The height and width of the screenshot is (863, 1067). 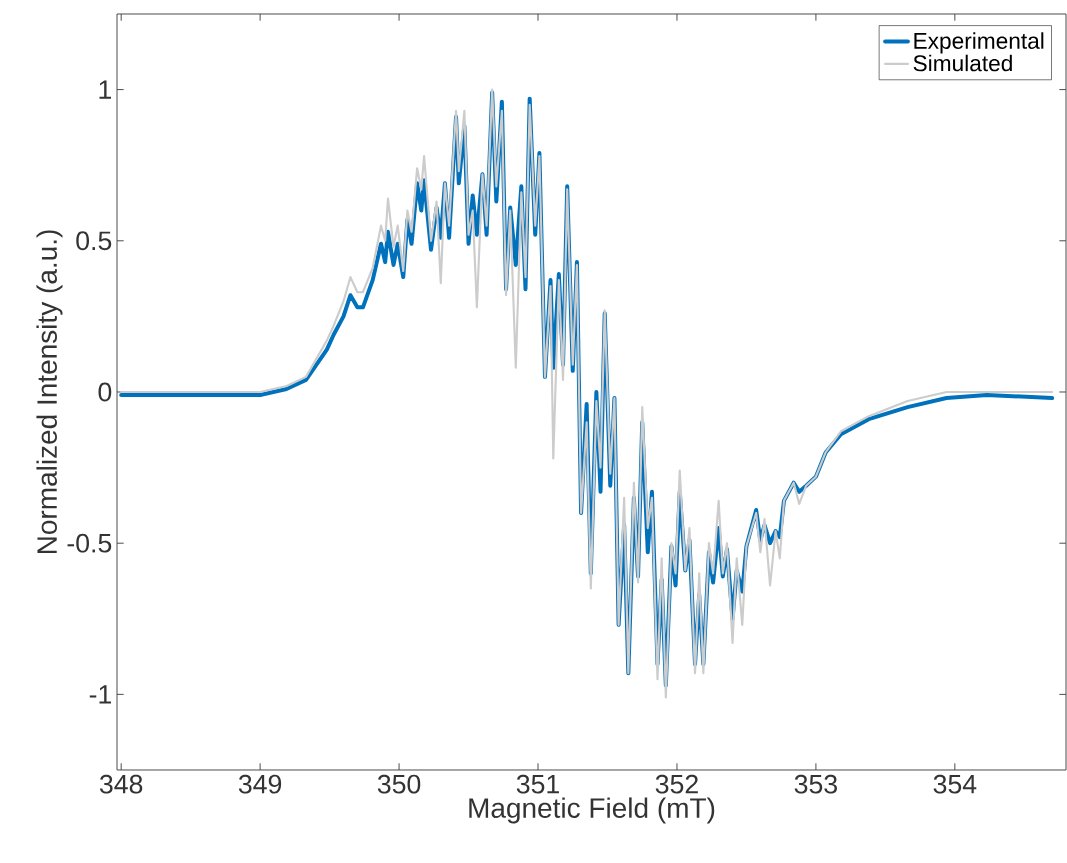 What do you see at coordinates (676, 784) in the screenshot?
I see `x-tick-label: 352` at bounding box center [676, 784].